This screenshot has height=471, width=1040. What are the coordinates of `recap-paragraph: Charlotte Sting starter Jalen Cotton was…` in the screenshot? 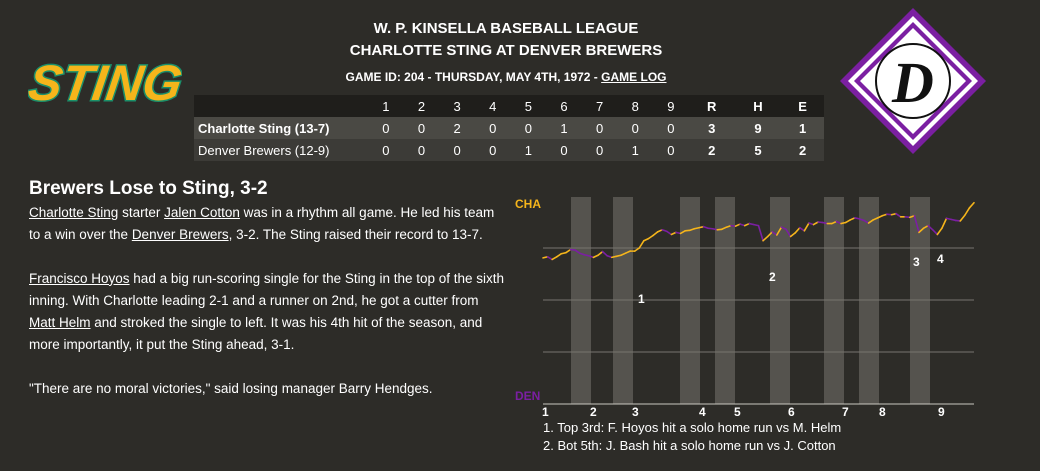 It's located at (268, 224).